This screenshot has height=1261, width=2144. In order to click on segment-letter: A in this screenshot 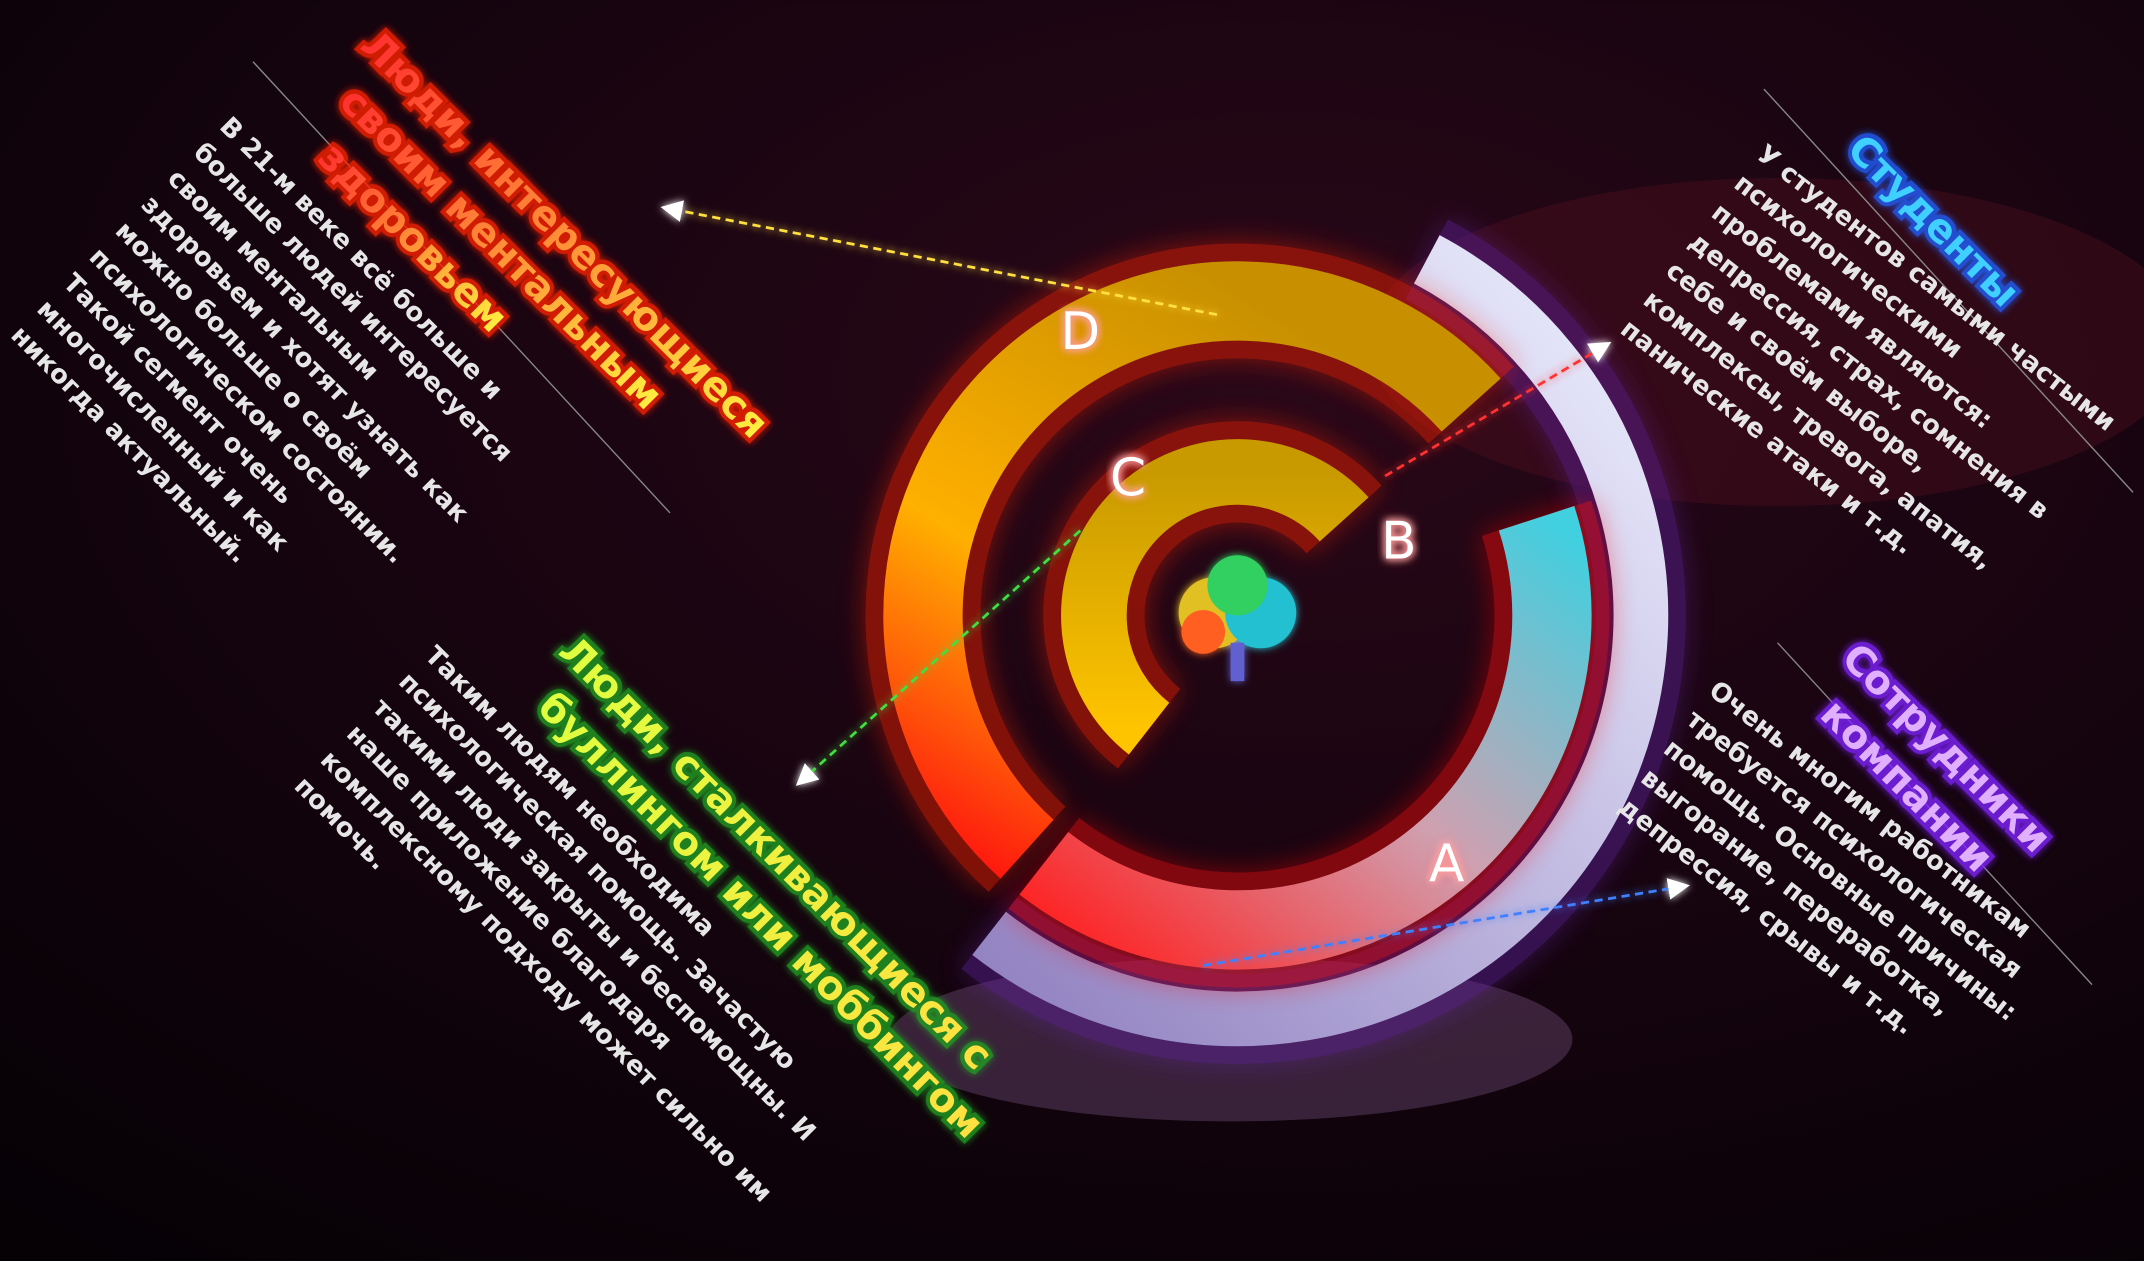, I will do `click(1447, 864)`.